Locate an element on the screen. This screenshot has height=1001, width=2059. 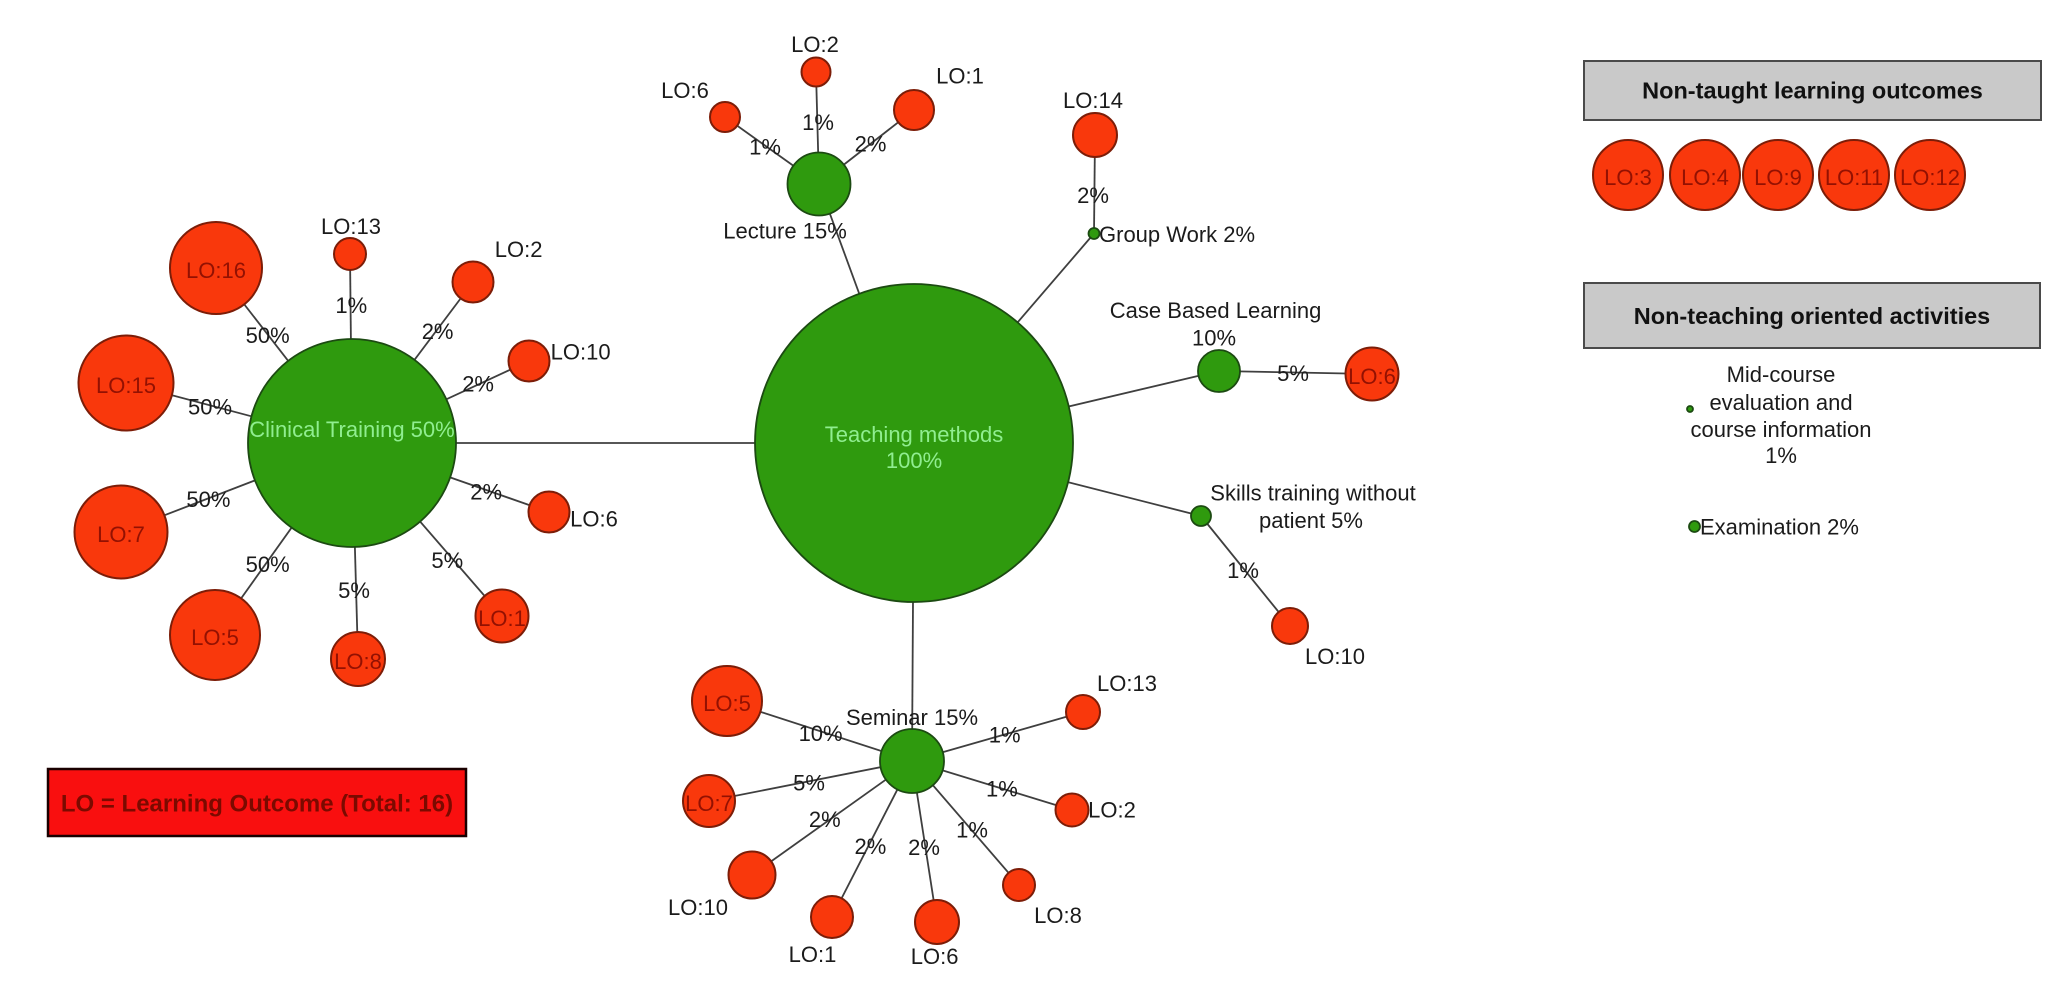
svg-text: LO:12 is located at coordinates (1930, 177).